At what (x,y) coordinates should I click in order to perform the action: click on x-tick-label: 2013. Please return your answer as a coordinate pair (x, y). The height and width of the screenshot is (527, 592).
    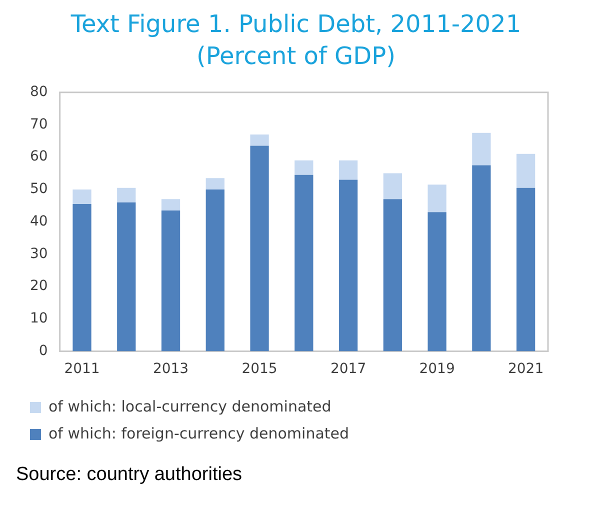
    Looking at the image, I should click on (170, 369).